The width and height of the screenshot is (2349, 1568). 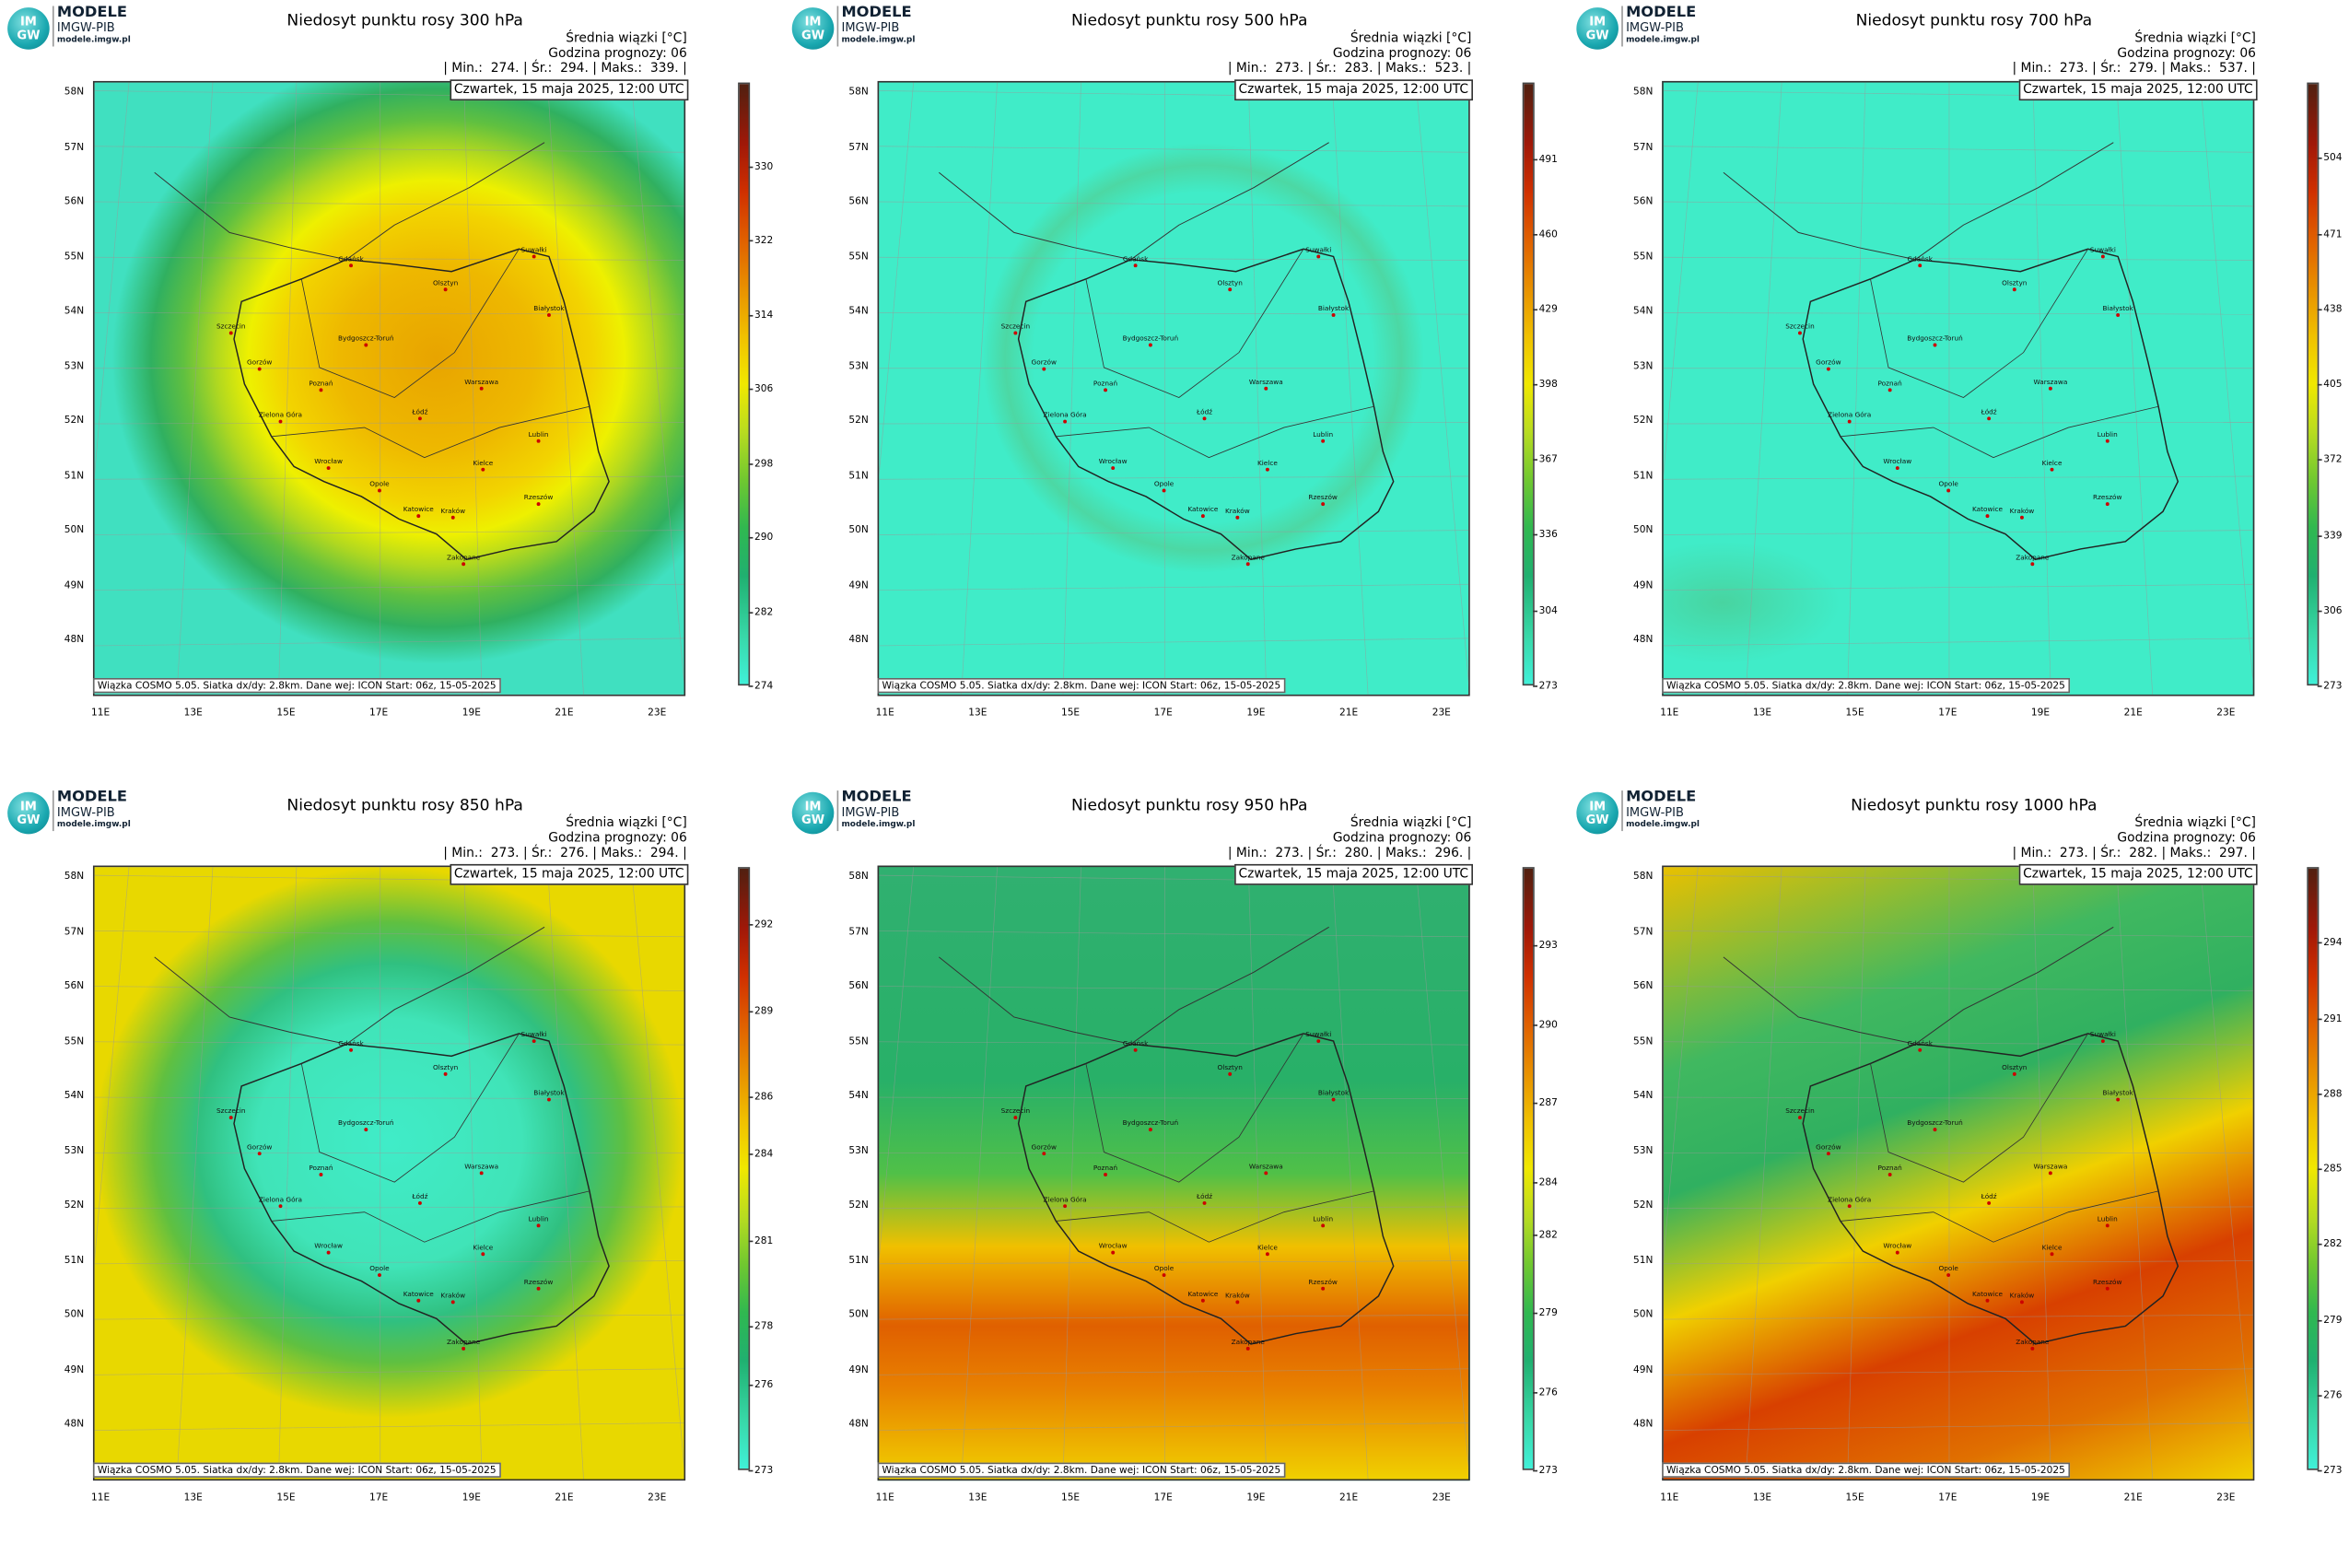 What do you see at coordinates (2333, 233) in the screenshot?
I see `colorbar-tick-label: 471` at bounding box center [2333, 233].